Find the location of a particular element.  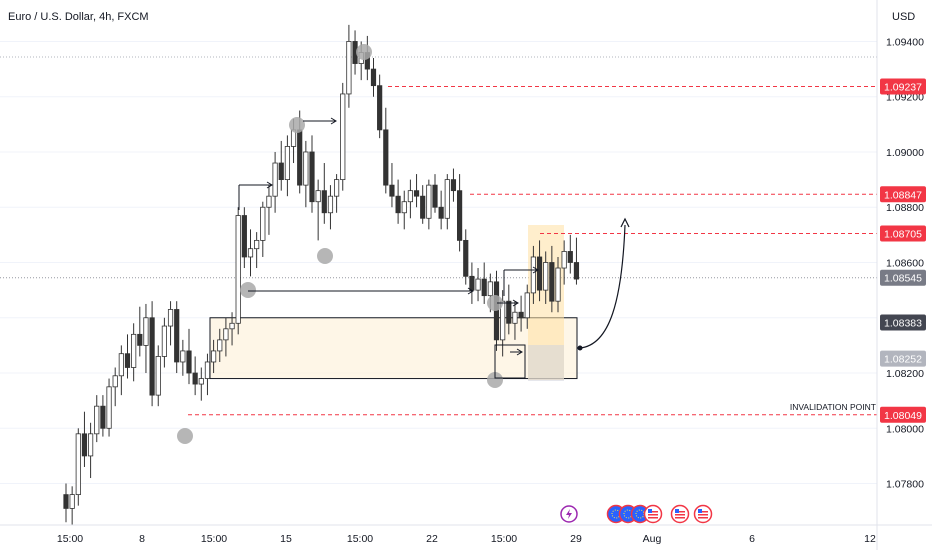

chart-title: Euro / U.S. Dollar, 4h, FXCM is located at coordinates (78, 17).